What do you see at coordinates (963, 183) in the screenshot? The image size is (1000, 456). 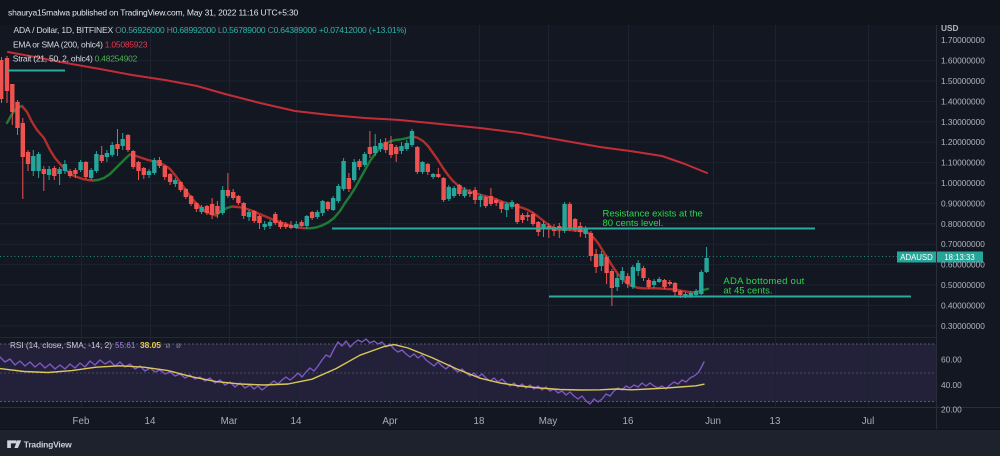 I see `svg-text: 1.00000000` at bounding box center [963, 183].